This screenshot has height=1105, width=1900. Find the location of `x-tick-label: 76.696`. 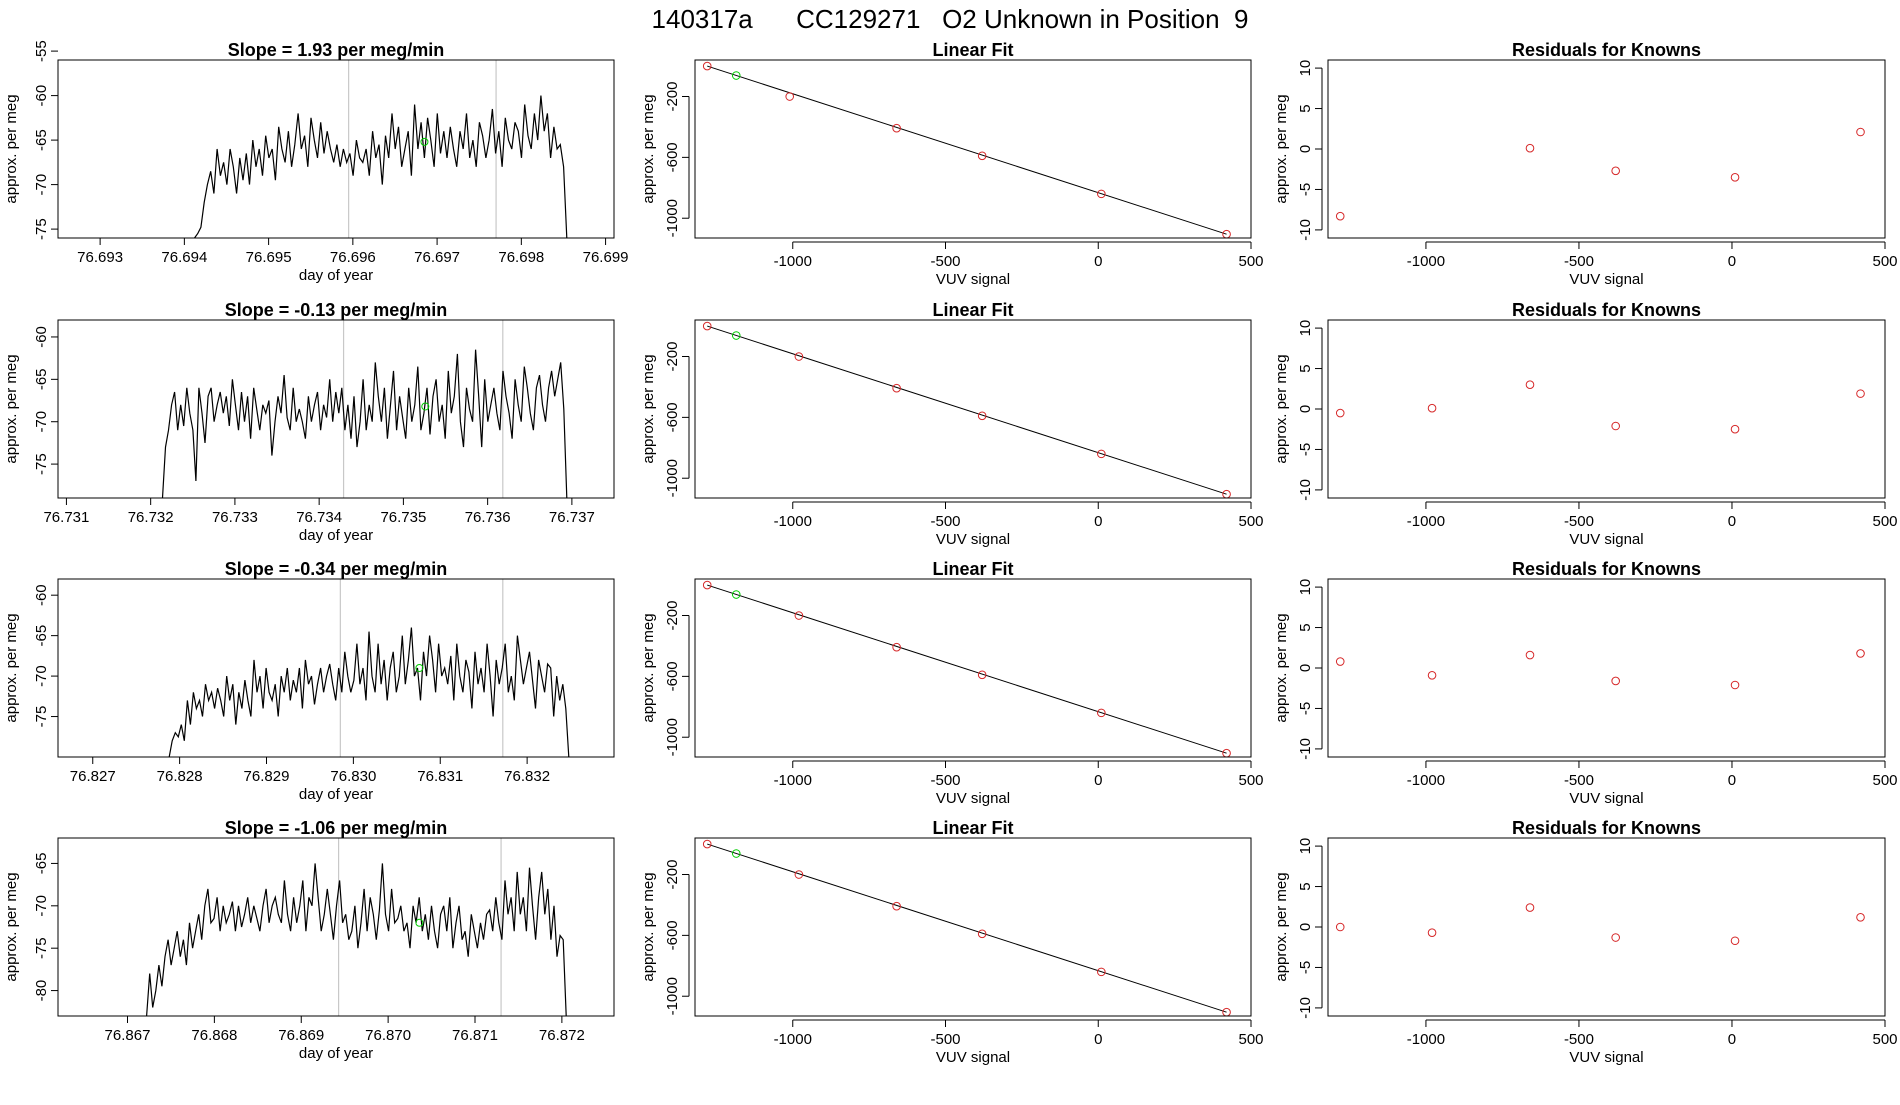

x-tick-label: 76.696 is located at coordinates (353, 257).